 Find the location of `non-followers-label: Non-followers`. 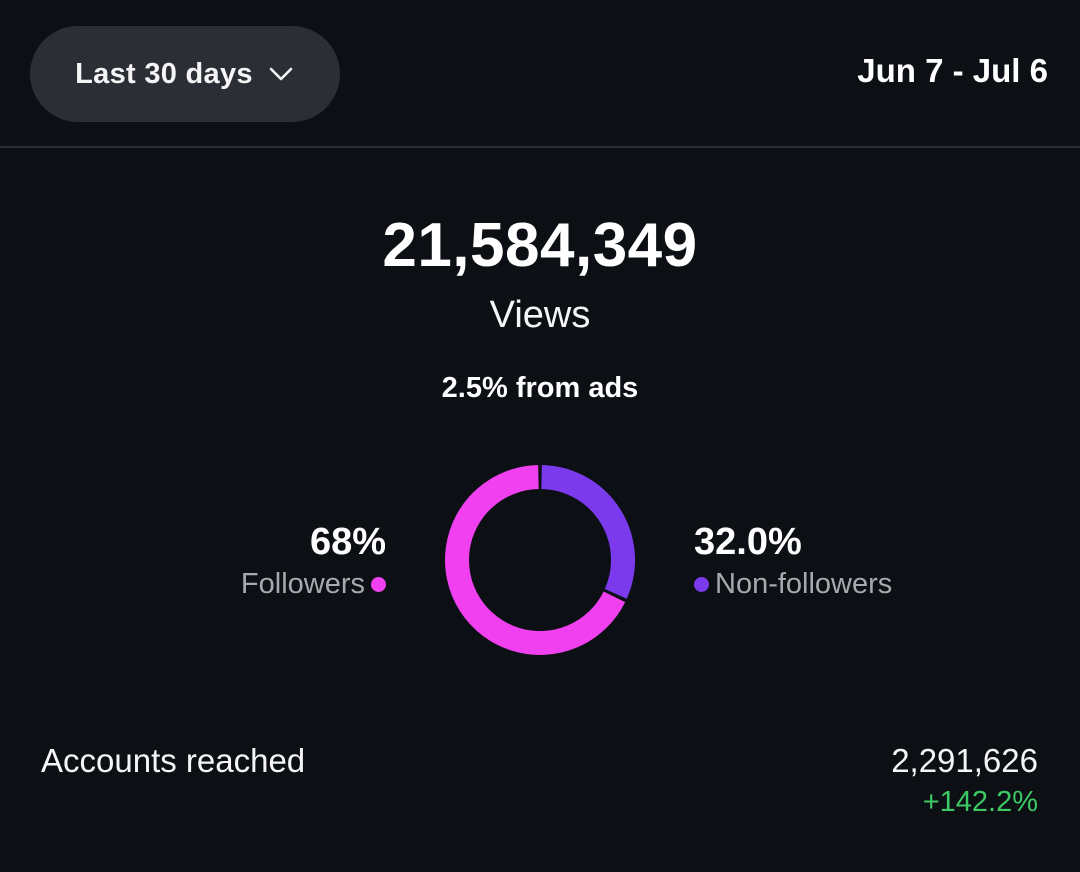

non-followers-label: Non-followers is located at coordinates (804, 584).